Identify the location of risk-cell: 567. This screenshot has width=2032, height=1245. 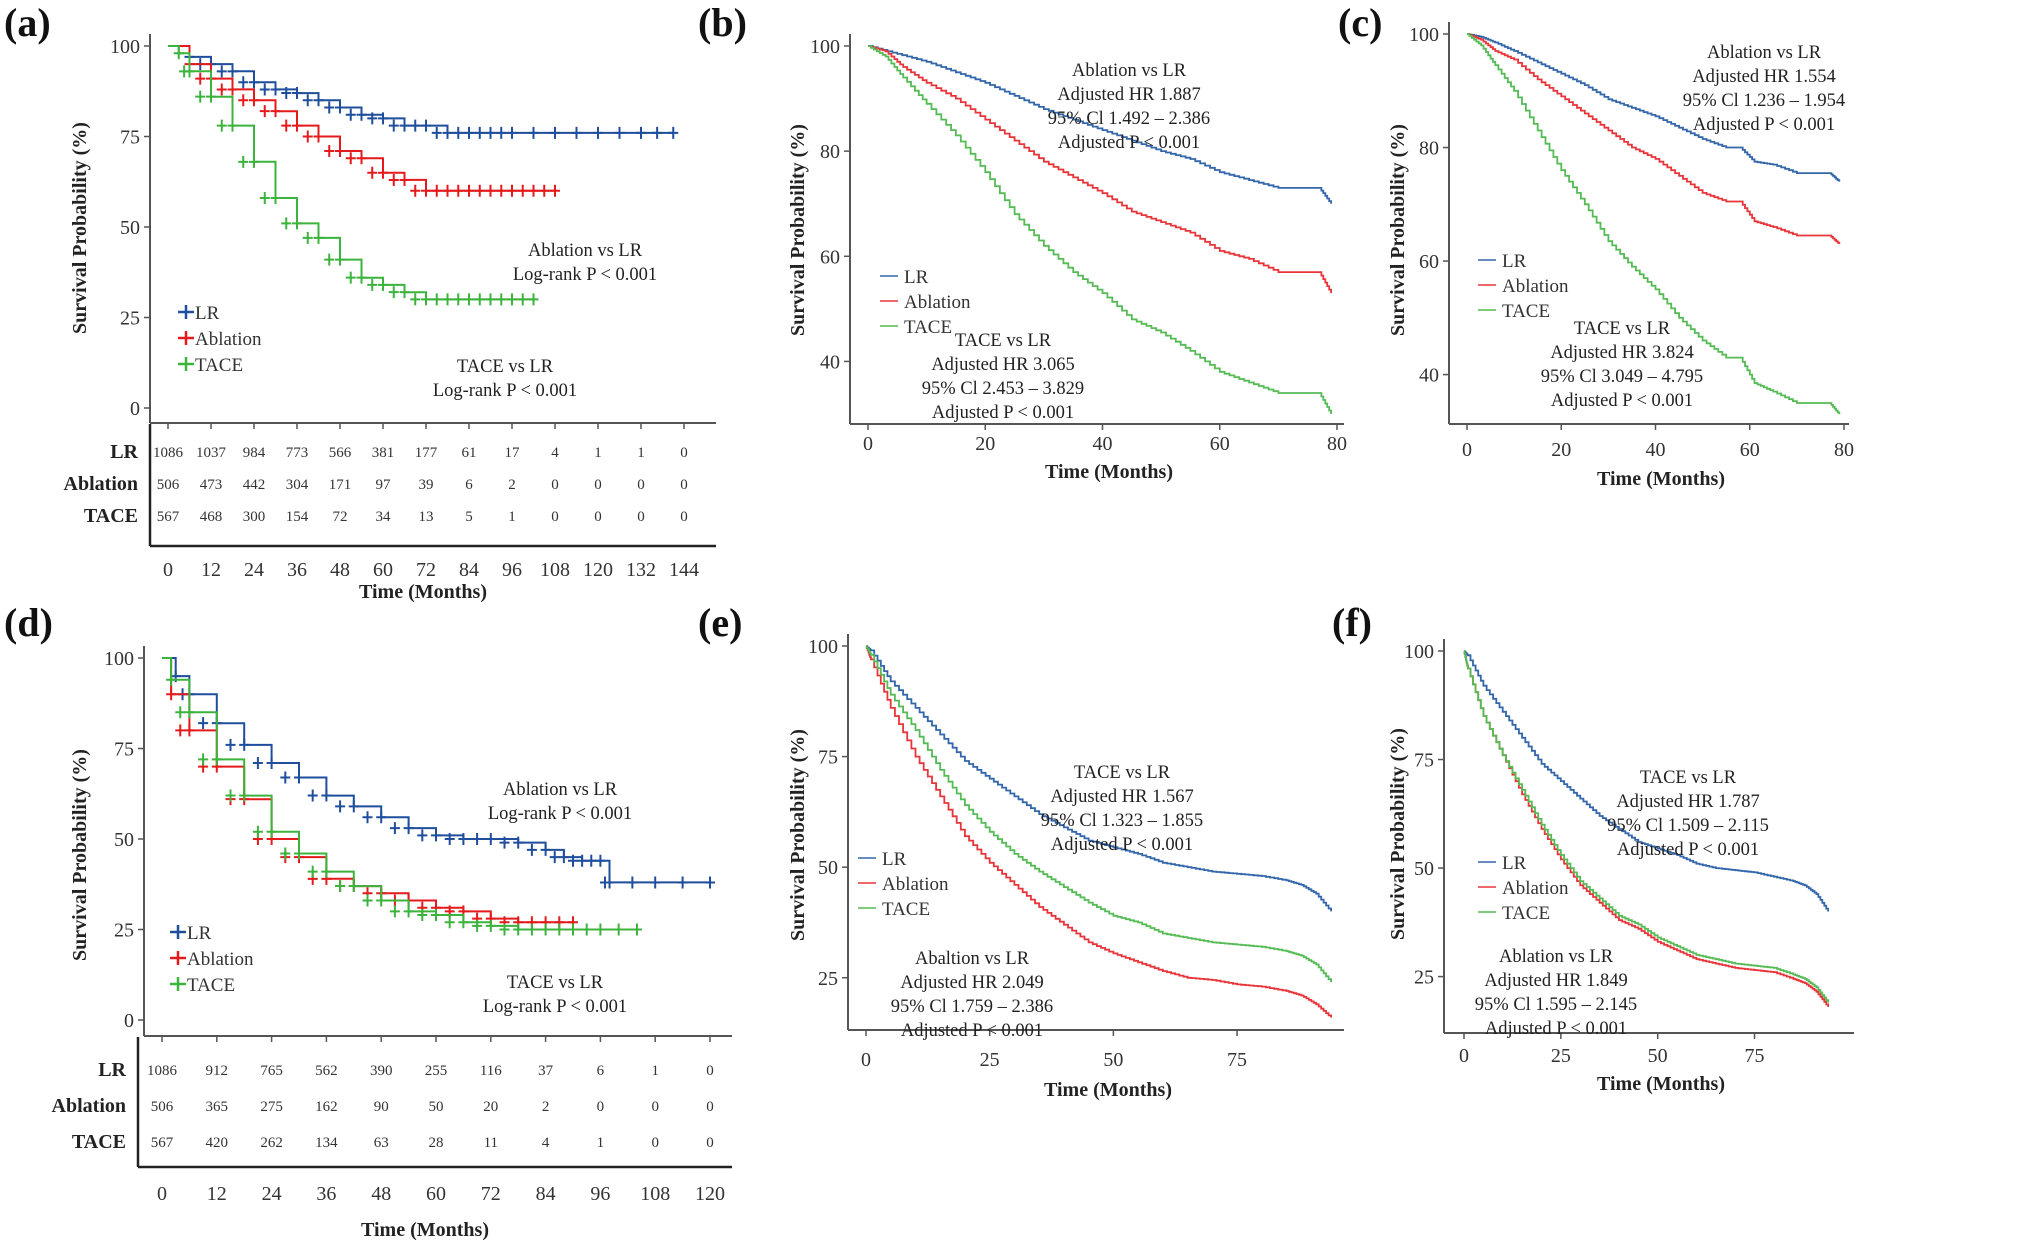
(162, 1143).